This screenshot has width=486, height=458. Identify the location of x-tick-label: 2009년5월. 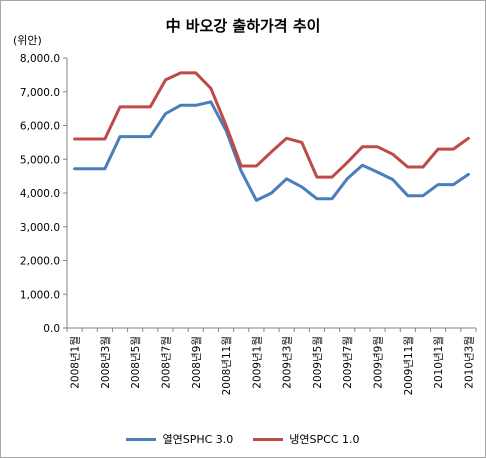
(318, 362).